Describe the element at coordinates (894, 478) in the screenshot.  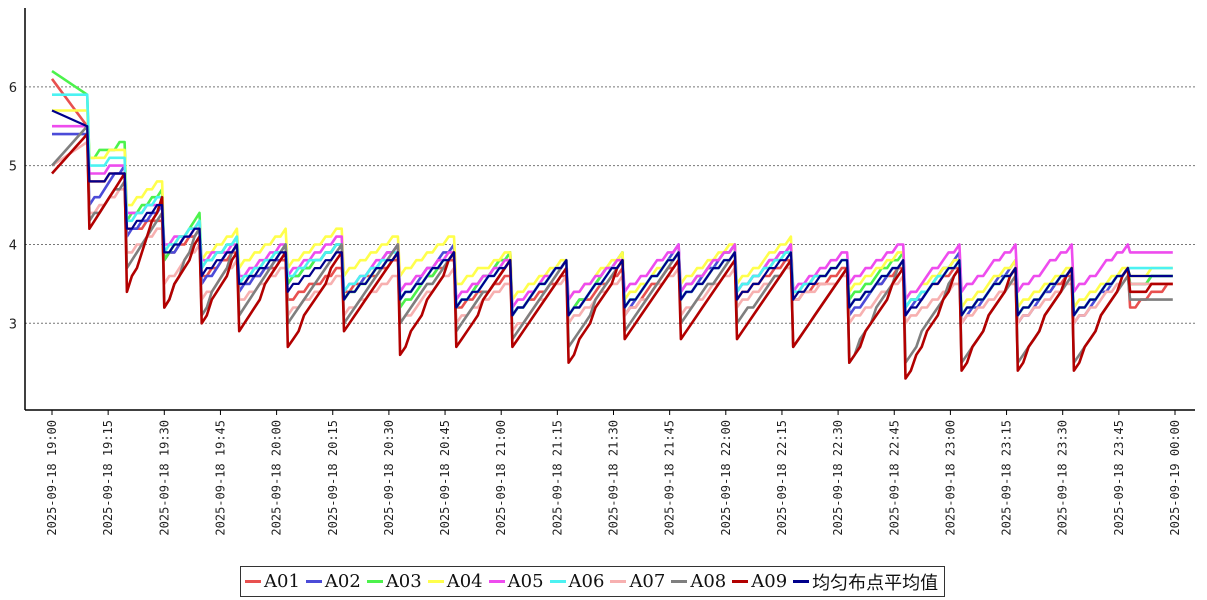
I see `x-tick-label: 2025-09-18 22:45` at that location.